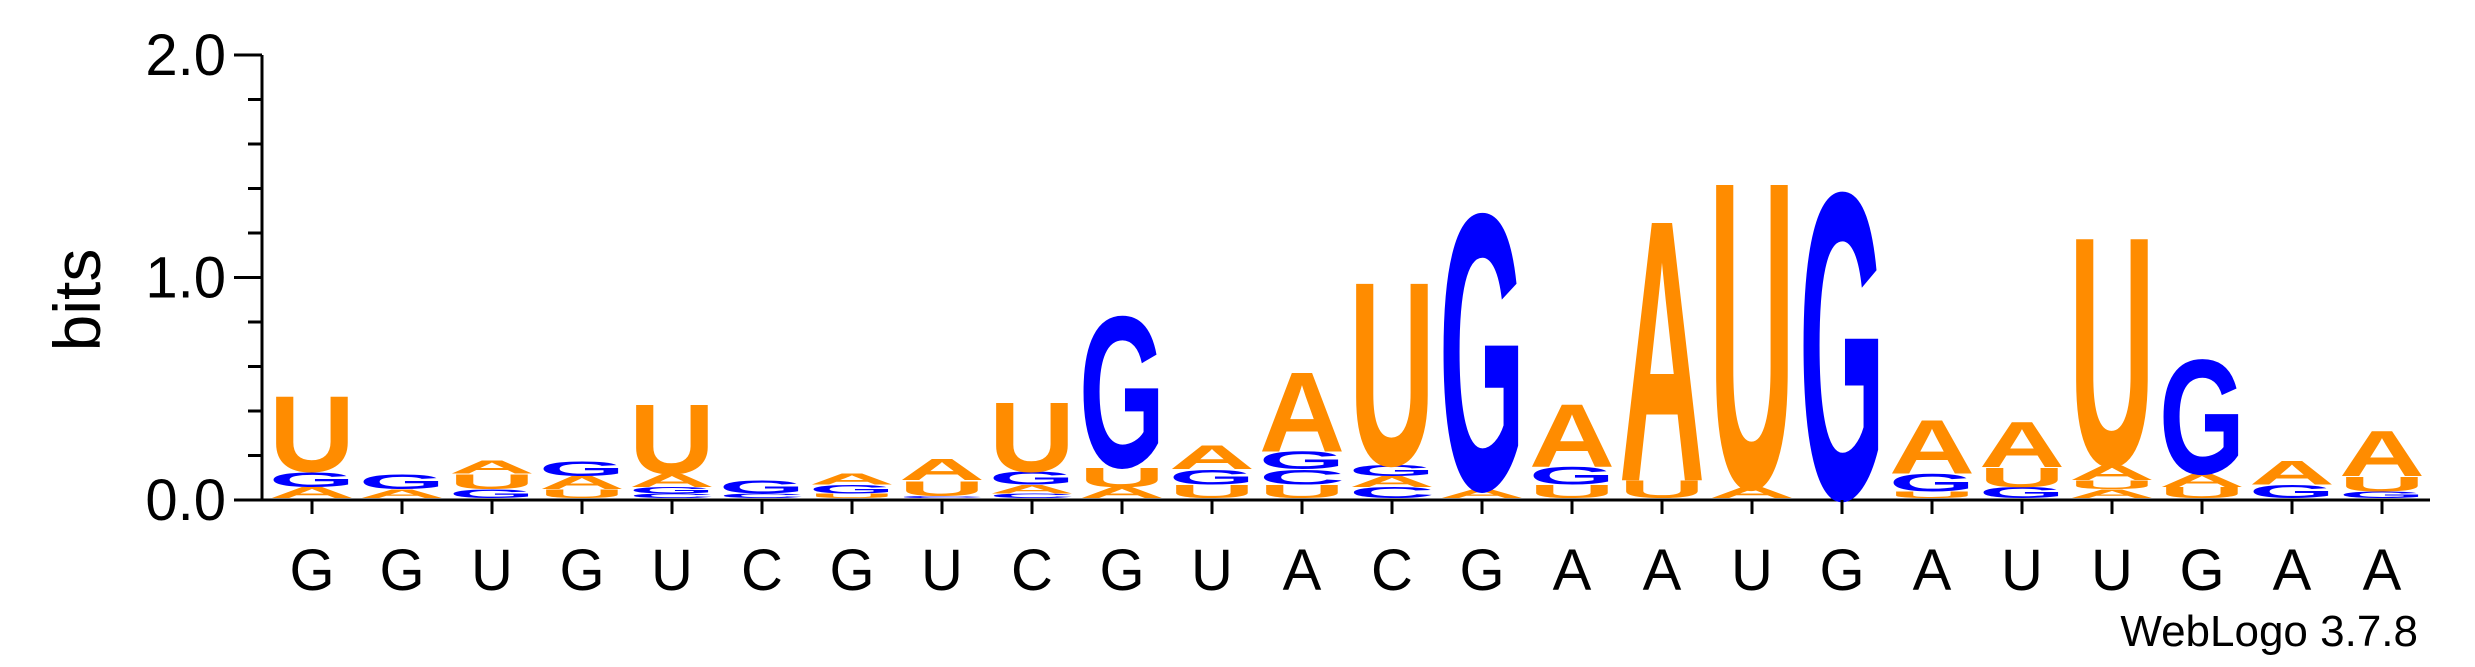 The width and height of the screenshot is (2475, 667). What do you see at coordinates (2292, 478) in the screenshot?
I see `position-stack: GA` at bounding box center [2292, 478].